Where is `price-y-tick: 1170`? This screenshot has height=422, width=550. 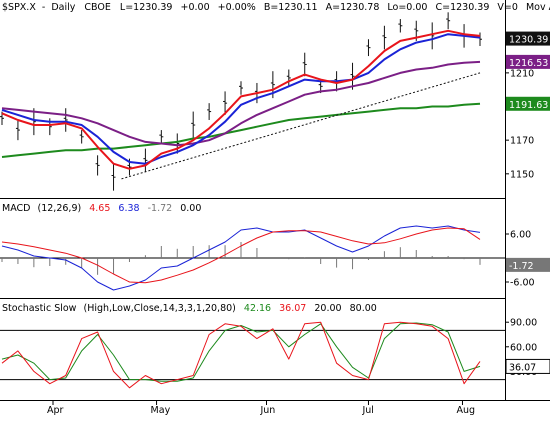
price-y-tick: 1170 is located at coordinates (522, 141).